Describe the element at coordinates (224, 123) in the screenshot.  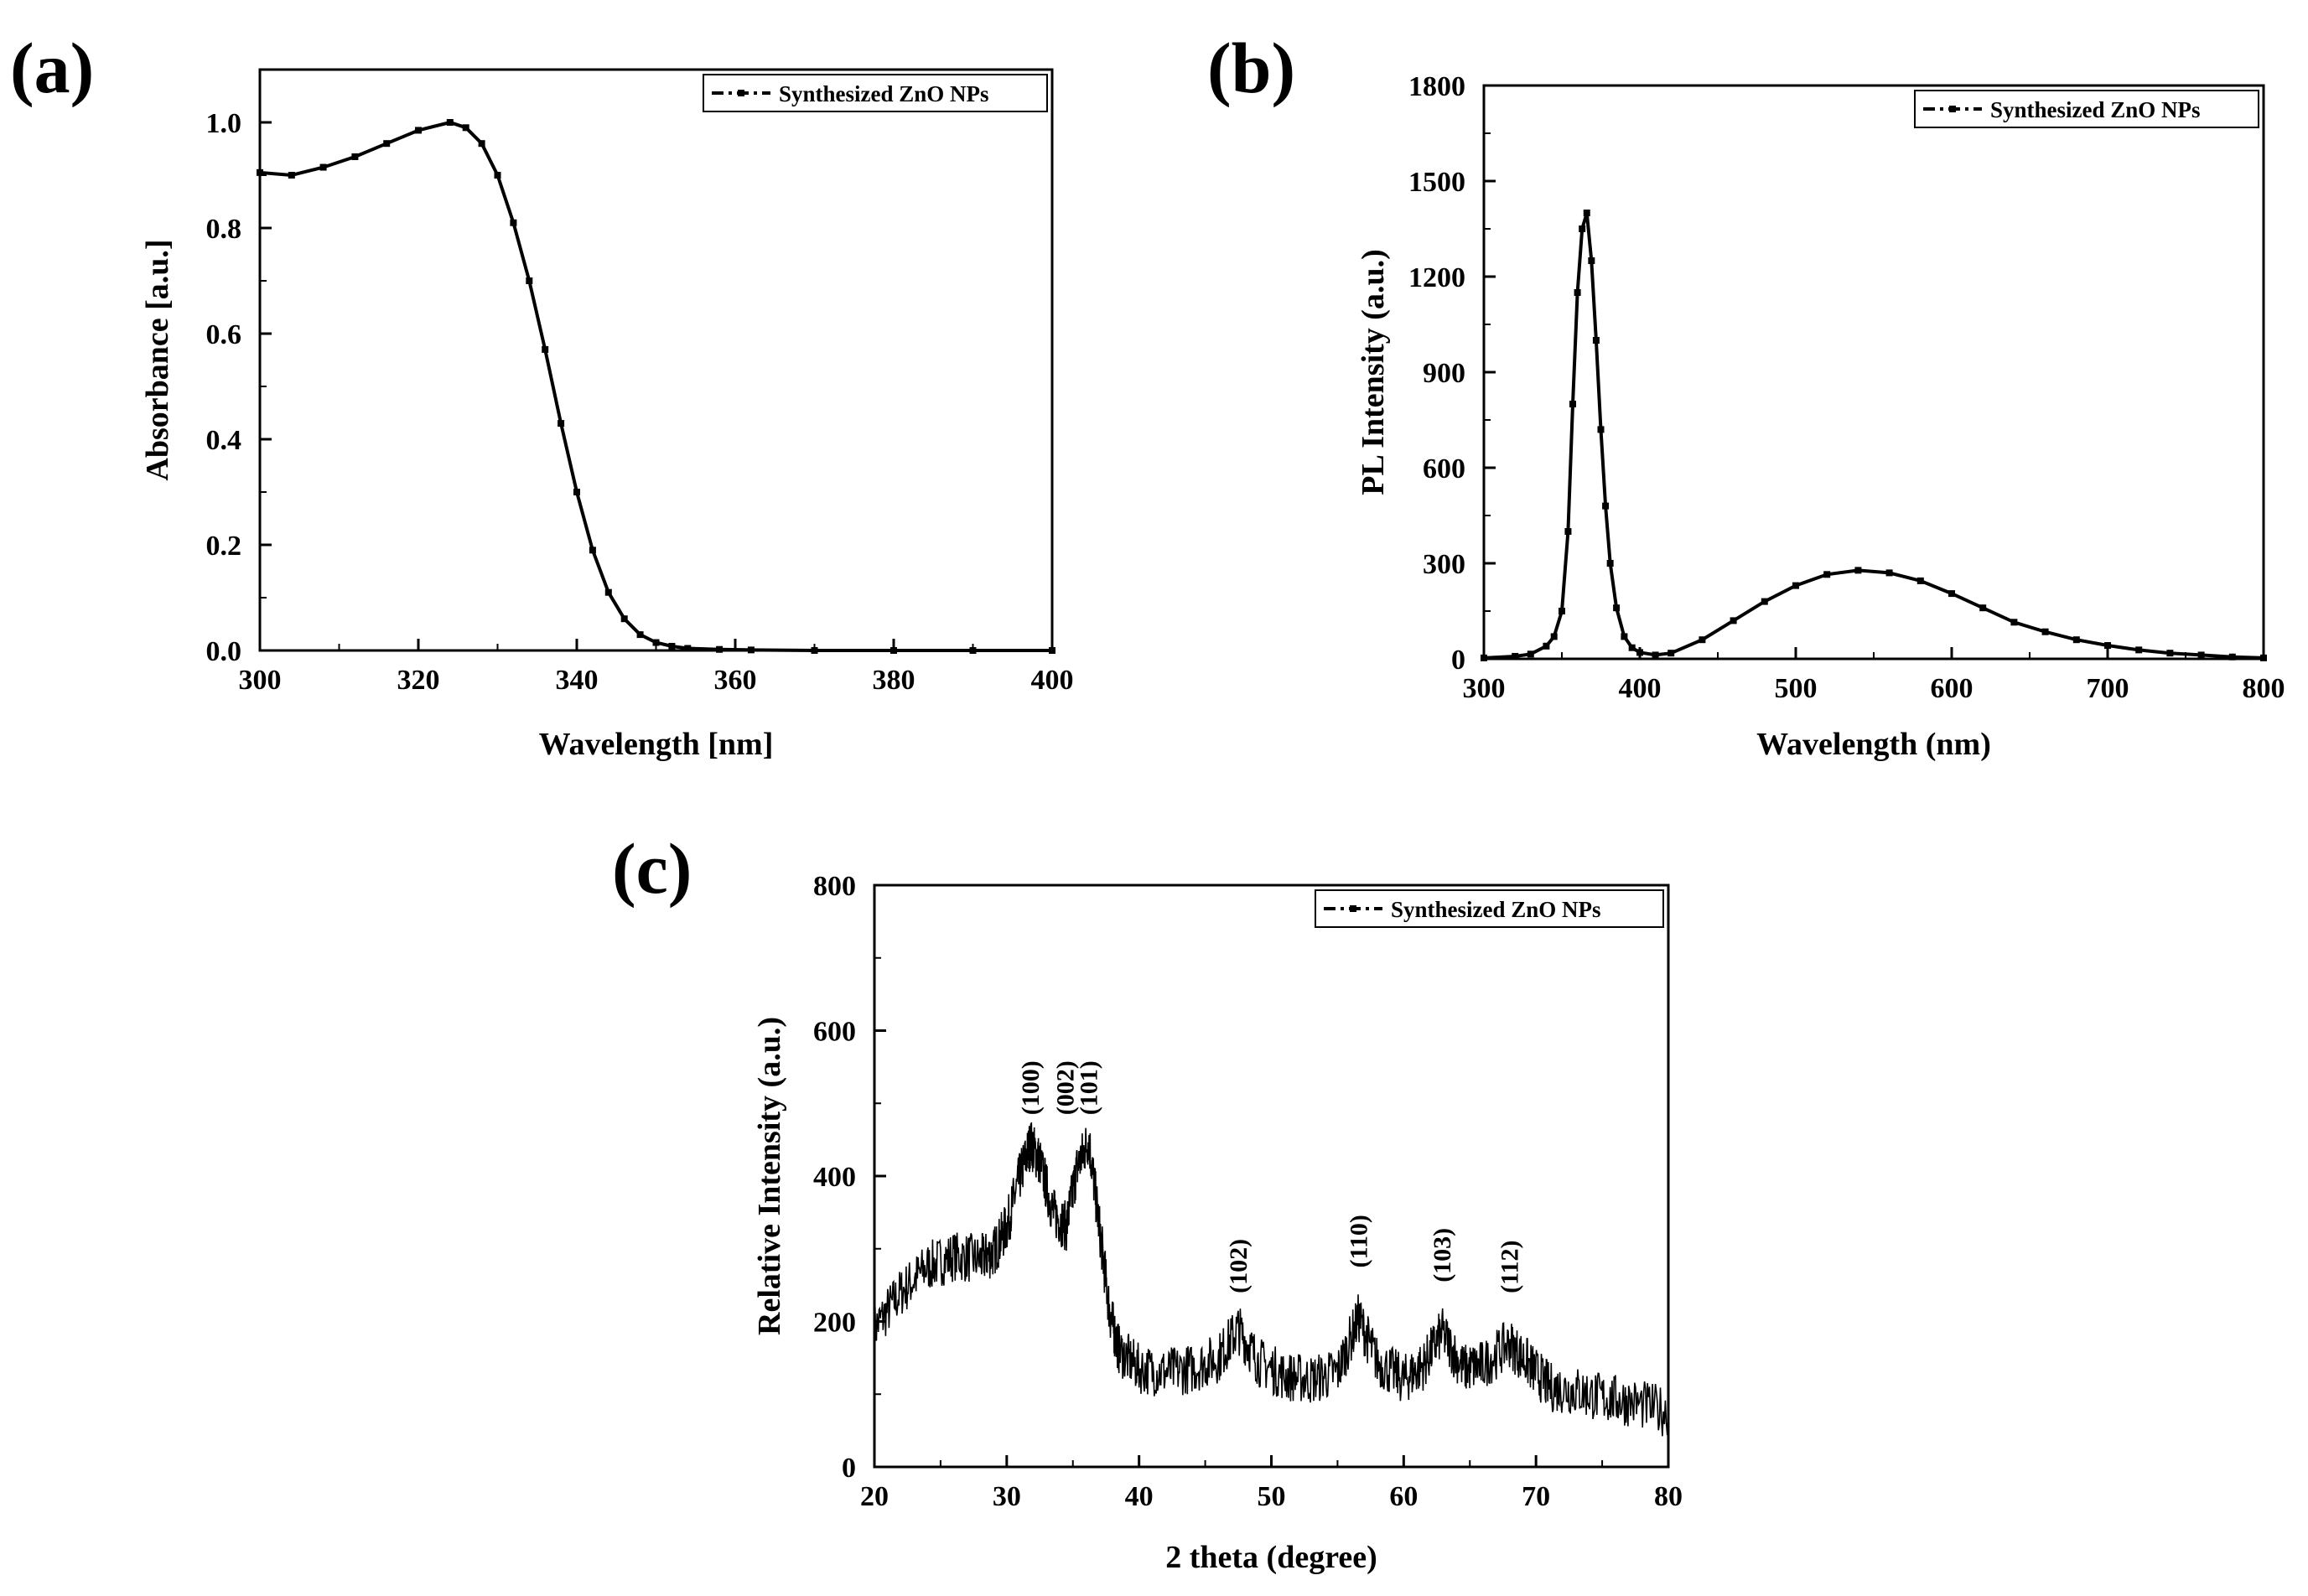
I see `y-tick-label: 1.0` at that location.